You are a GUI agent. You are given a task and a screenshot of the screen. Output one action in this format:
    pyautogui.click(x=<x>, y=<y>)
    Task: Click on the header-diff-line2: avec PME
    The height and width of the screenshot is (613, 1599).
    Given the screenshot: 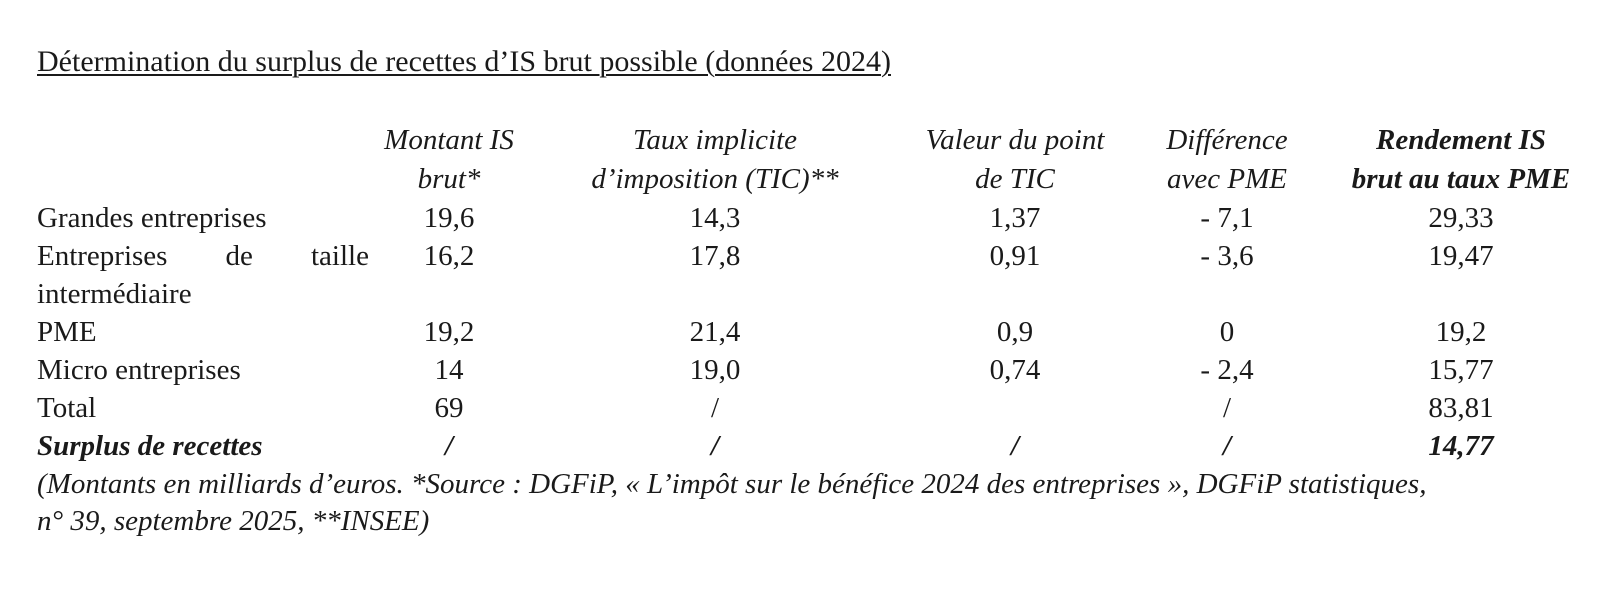 What is the action you would take?
    pyautogui.click(x=1227, y=179)
    